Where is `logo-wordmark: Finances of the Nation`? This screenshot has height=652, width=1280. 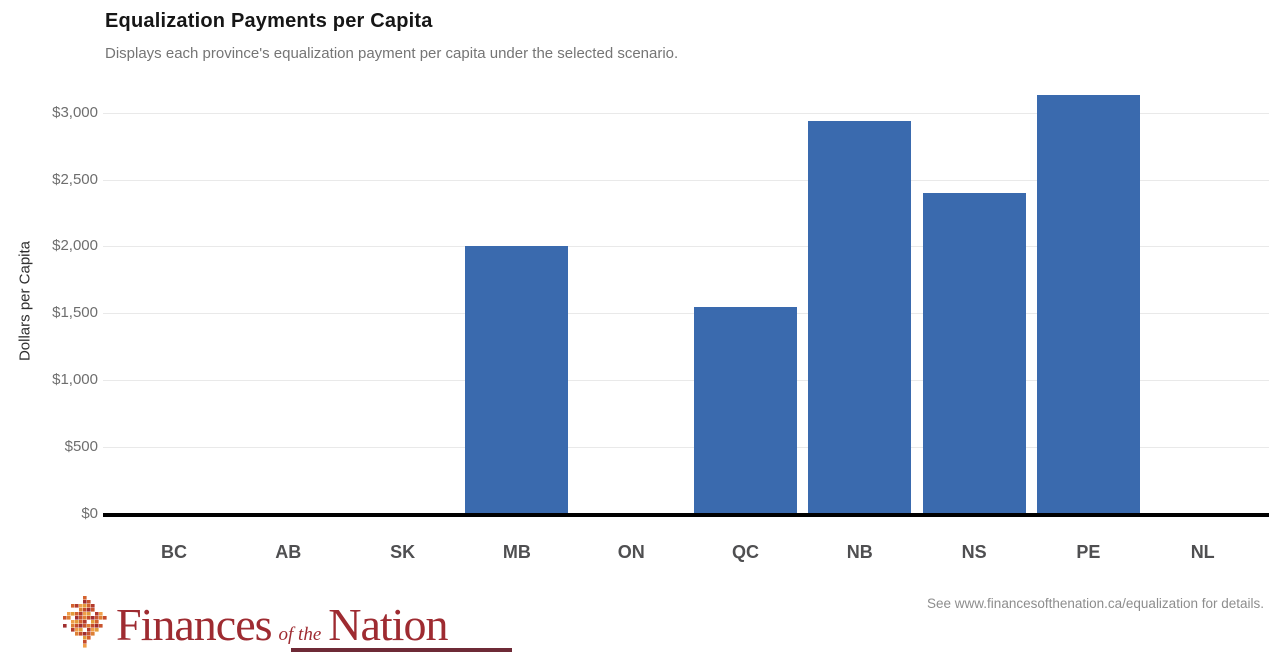 logo-wordmark: Finances of the Nation is located at coordinates (282, 624).